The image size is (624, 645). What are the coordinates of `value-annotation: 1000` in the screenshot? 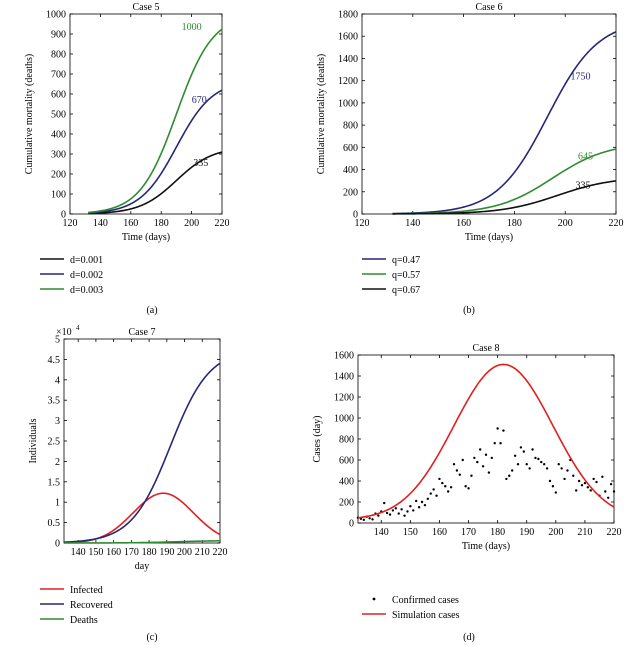 It's located at (192, 27).